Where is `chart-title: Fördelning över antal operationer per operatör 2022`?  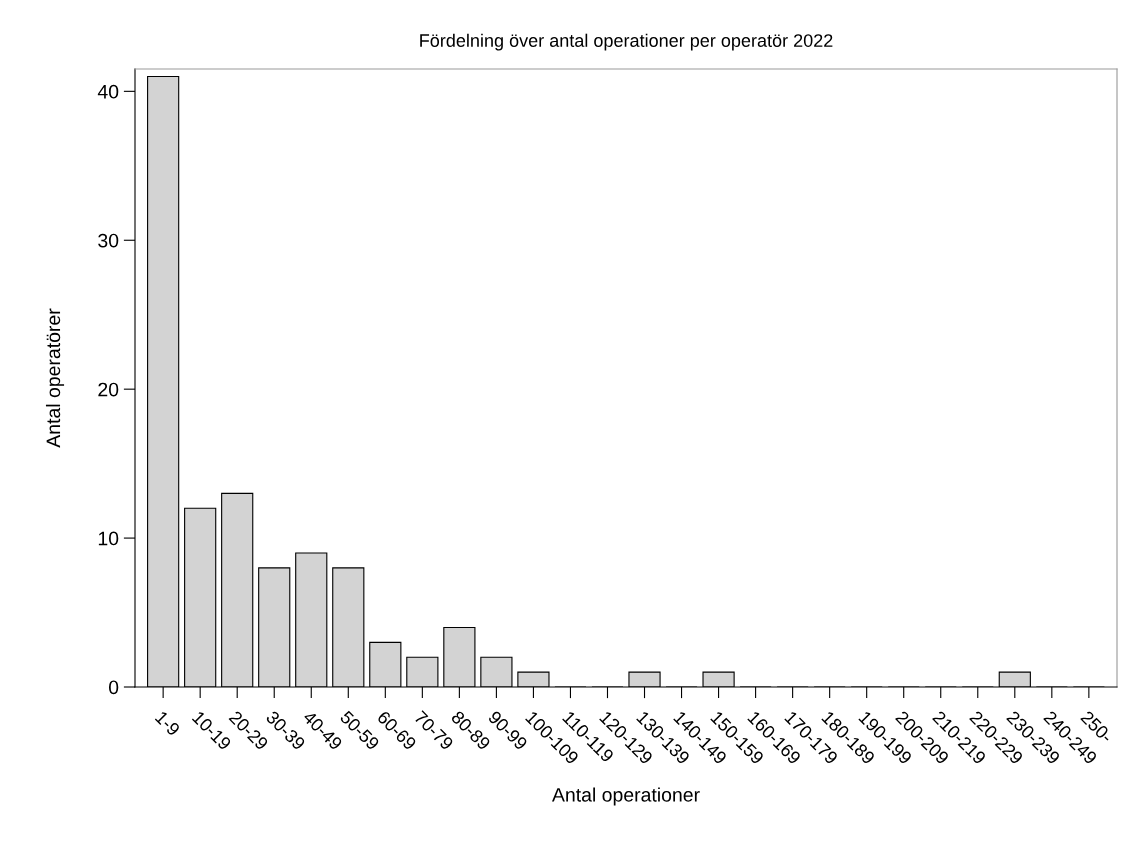 chart-title: Fördelning över antal operationer per operatör 2022 is located at coordinates (626, 42).